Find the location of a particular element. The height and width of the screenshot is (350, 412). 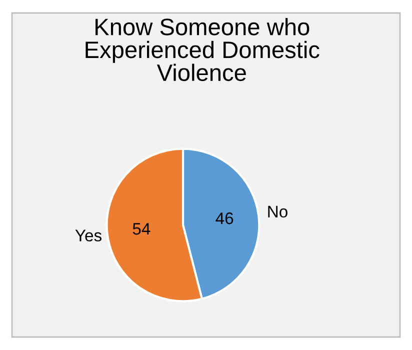

slice-label: No is located at coordinates (278, 212).